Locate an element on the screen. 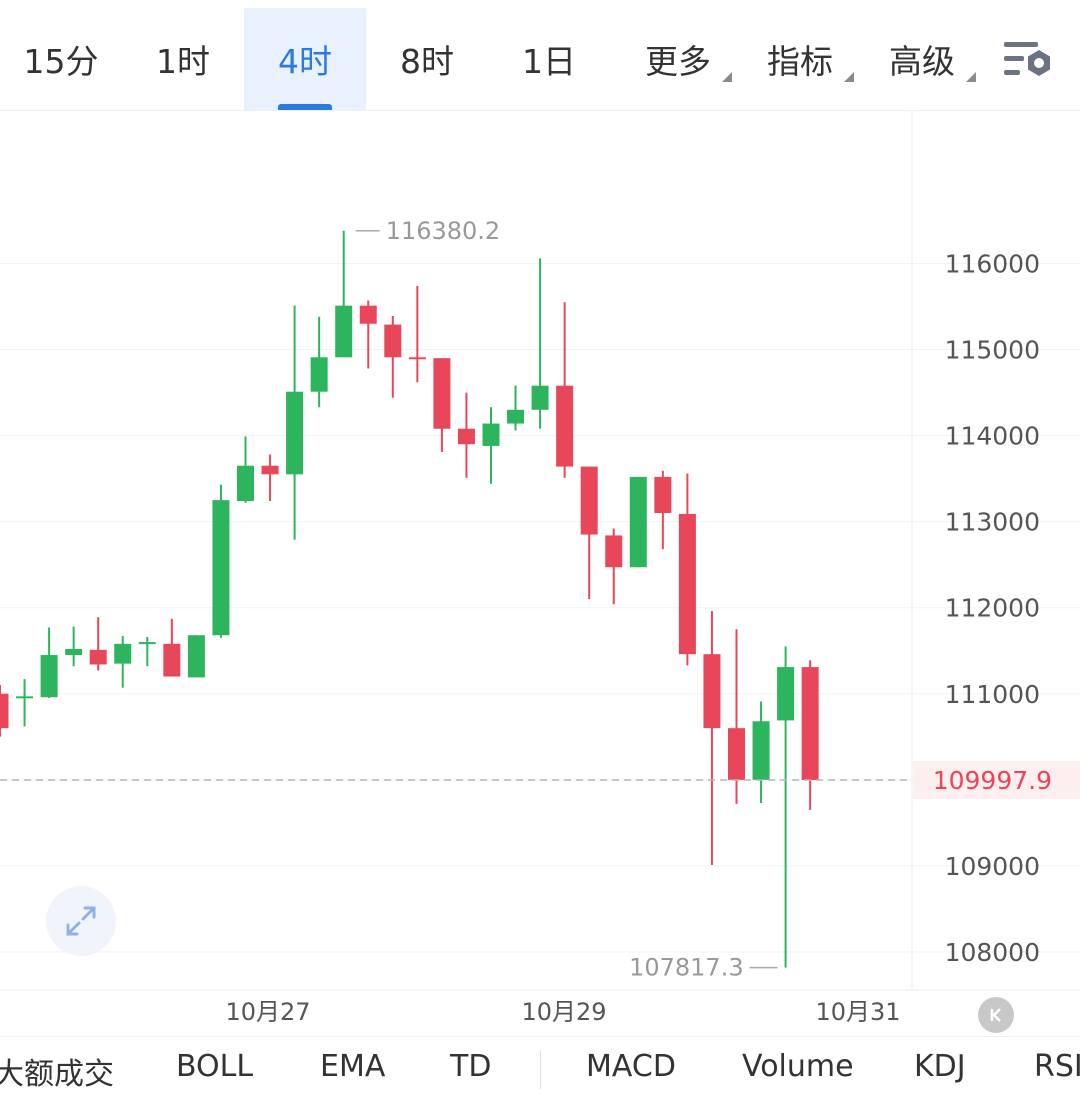  chart-settings-icon is located at coordinates (1028, 60).